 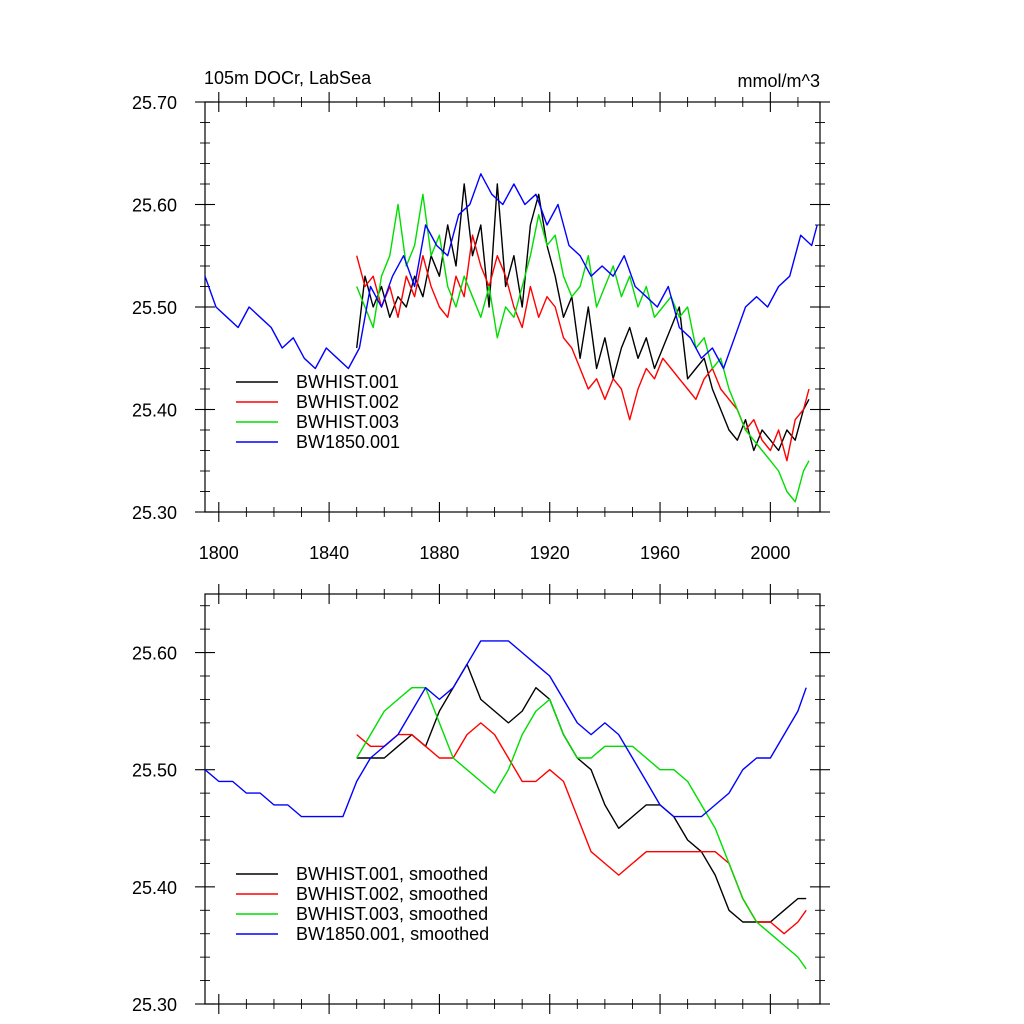 I want to click on legend-label: BWHIST.001, so click(x=347, y=382).